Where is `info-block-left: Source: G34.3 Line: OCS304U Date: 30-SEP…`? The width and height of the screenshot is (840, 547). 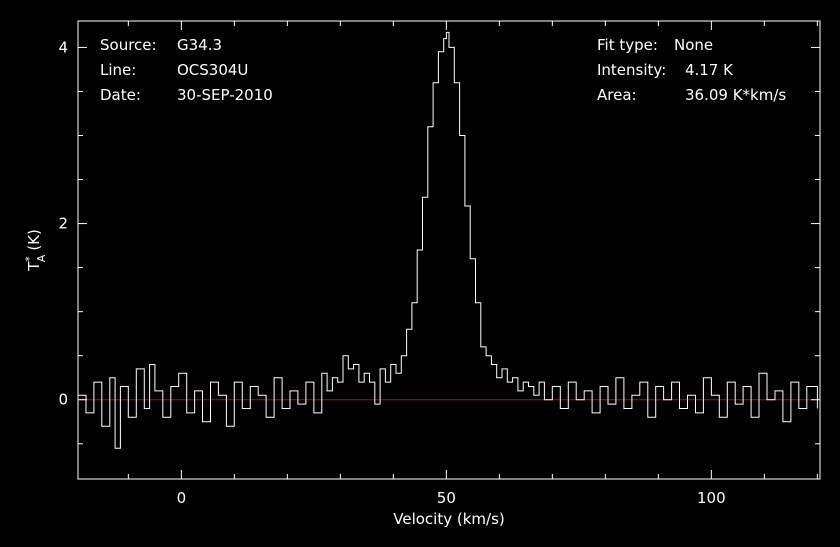
info-block-left: Source: G34.3 Line: OCS304U Date: 30-SEP… is located at coordinates (186, 70).